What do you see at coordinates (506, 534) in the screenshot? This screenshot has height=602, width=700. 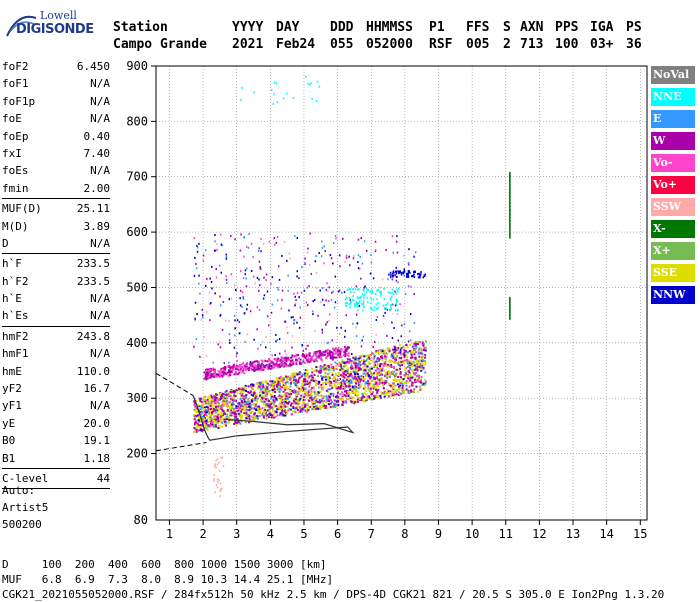 I see `x-tick-label: 11` at bounding box center [506, 534].